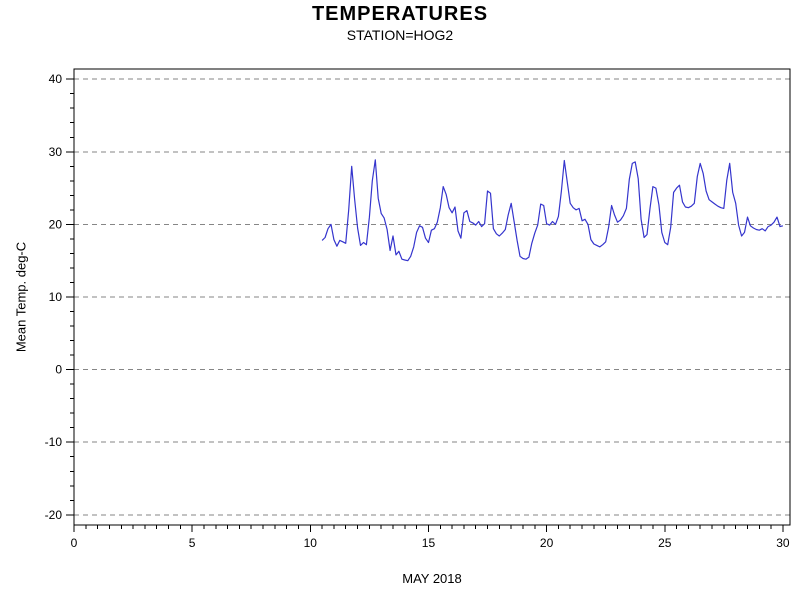 The width and height of the screenshot is (800, 600). What do you see at coordinates (56, 297) in the screenshot?
I see `y-tick-label: 10` at bounding box center [56, 297].